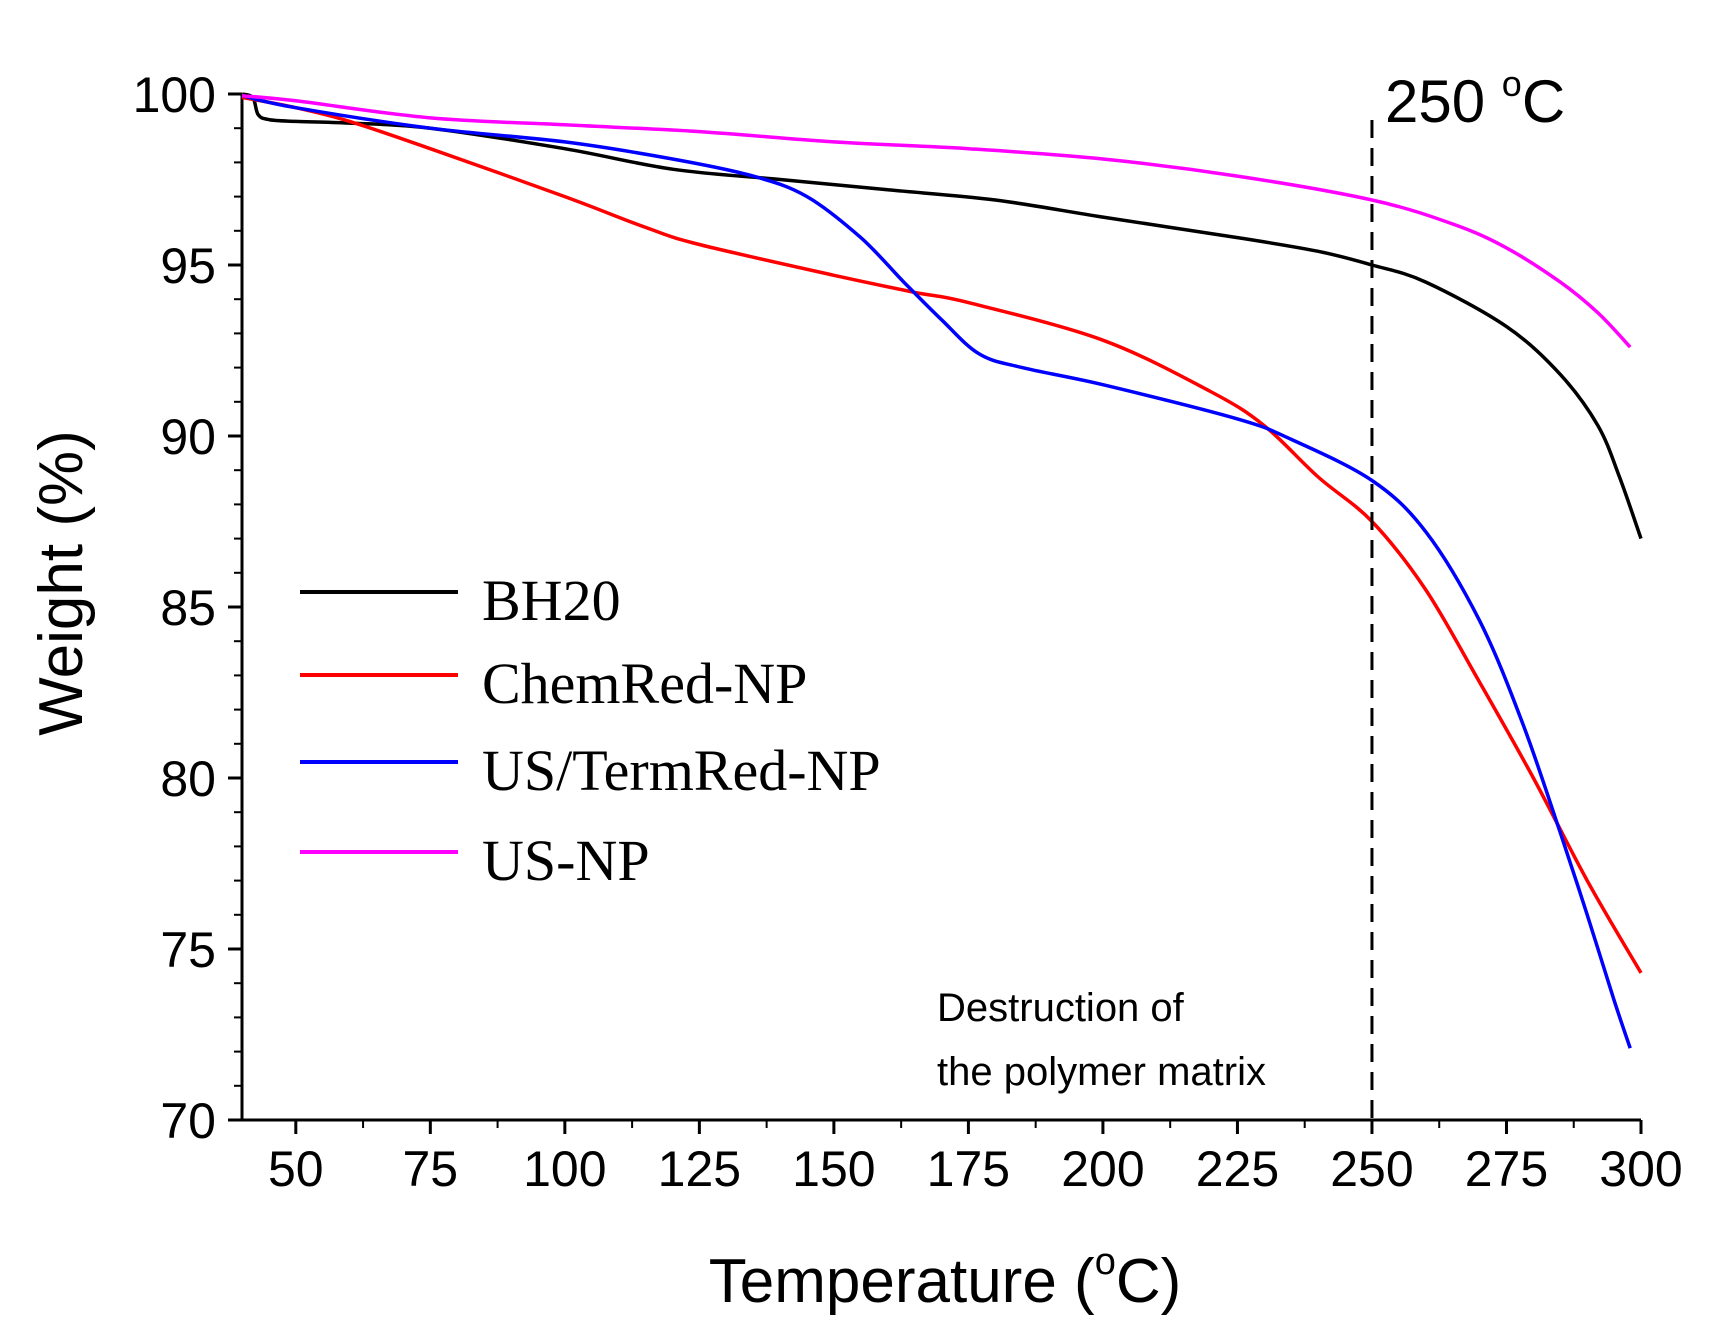  Describe the element at coordinates (681, 770) in the screenshot. I see `legend-label-us-termred-np: US/TermRed-NP` at that location.